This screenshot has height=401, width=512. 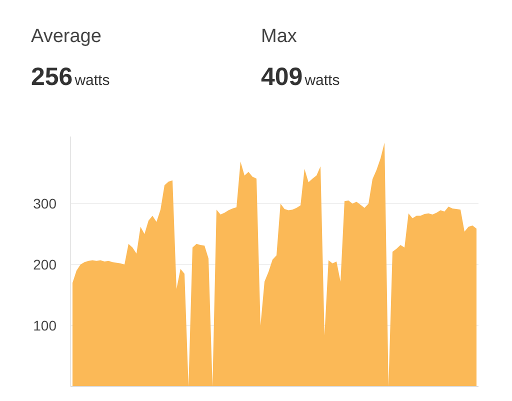 What do you see at coordinates (66, 37) in the screenshot?
I see `text: Average` at bounding box center [66, 37].